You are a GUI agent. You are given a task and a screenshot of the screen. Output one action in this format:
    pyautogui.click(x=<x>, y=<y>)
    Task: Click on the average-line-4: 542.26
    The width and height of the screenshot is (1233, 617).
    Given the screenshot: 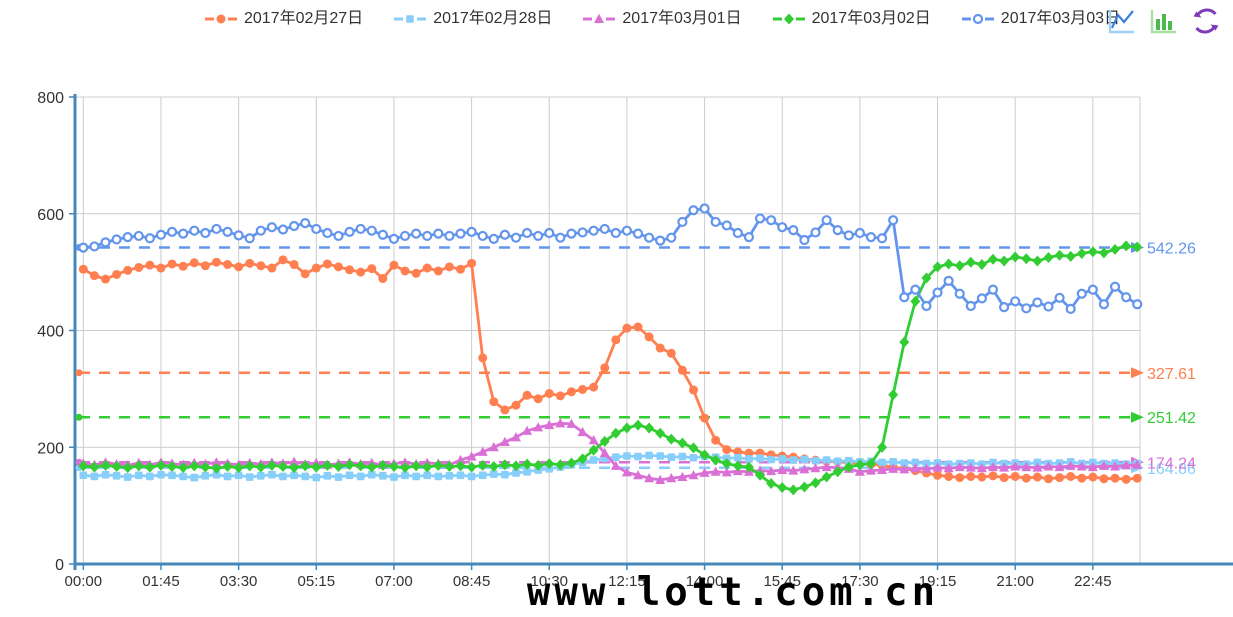 What is the action you would take?
    pyautogui.click(x=635, y=248)
    